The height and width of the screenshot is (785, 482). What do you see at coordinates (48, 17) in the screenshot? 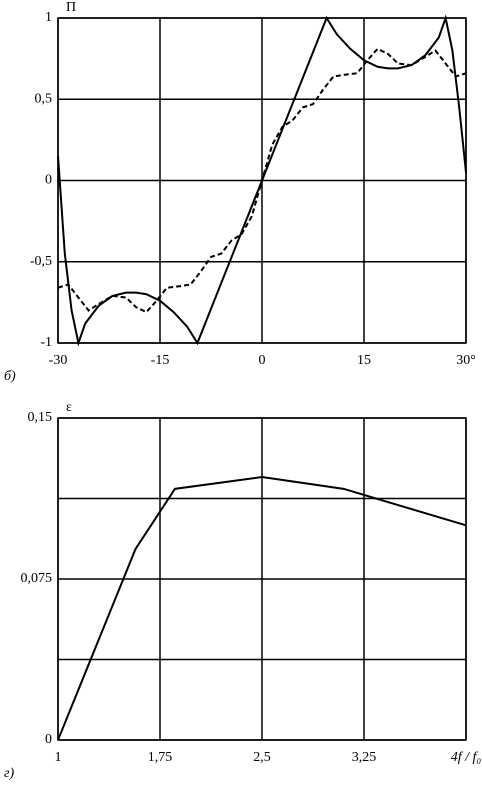
I see `y-tick-label: 1` at bounding box center [48, 17].